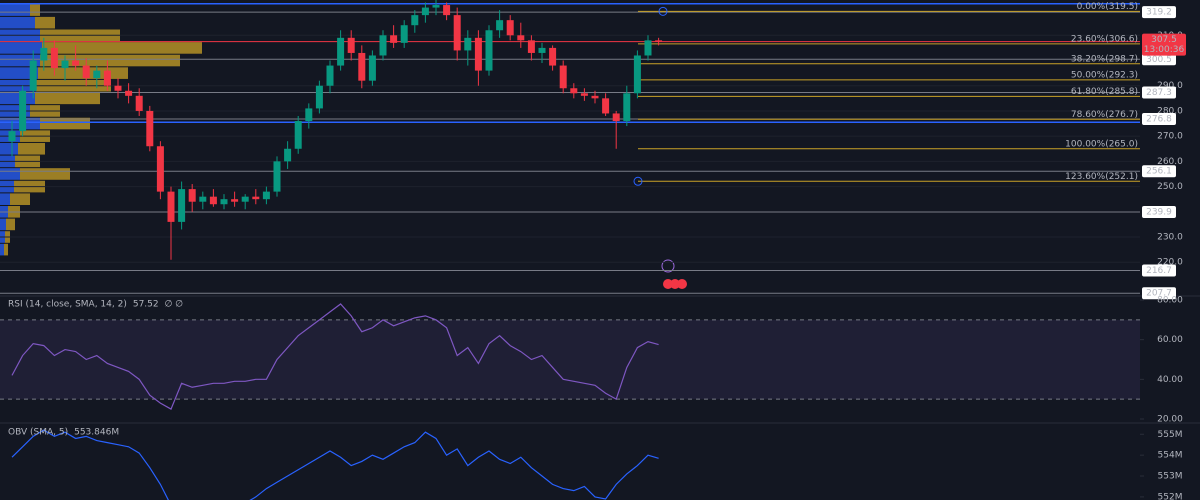 The height and width of the screenshot is (500, 1200). Describe the element at coordinates (1170, 435) in the screenshot. I see `y-tick-label: 555M` at that location.